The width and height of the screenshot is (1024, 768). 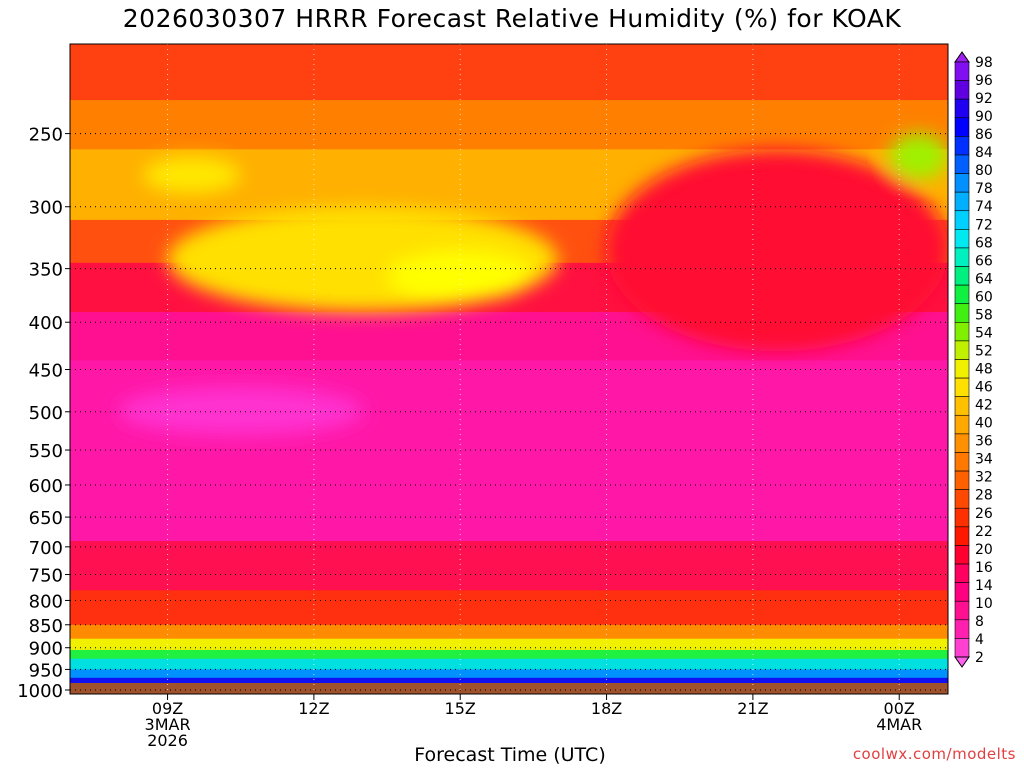 What do you see at coordinates (606, 708) in the screenshot?
I see `x-tick-label: 18Z` at bounding box center [606, 708].